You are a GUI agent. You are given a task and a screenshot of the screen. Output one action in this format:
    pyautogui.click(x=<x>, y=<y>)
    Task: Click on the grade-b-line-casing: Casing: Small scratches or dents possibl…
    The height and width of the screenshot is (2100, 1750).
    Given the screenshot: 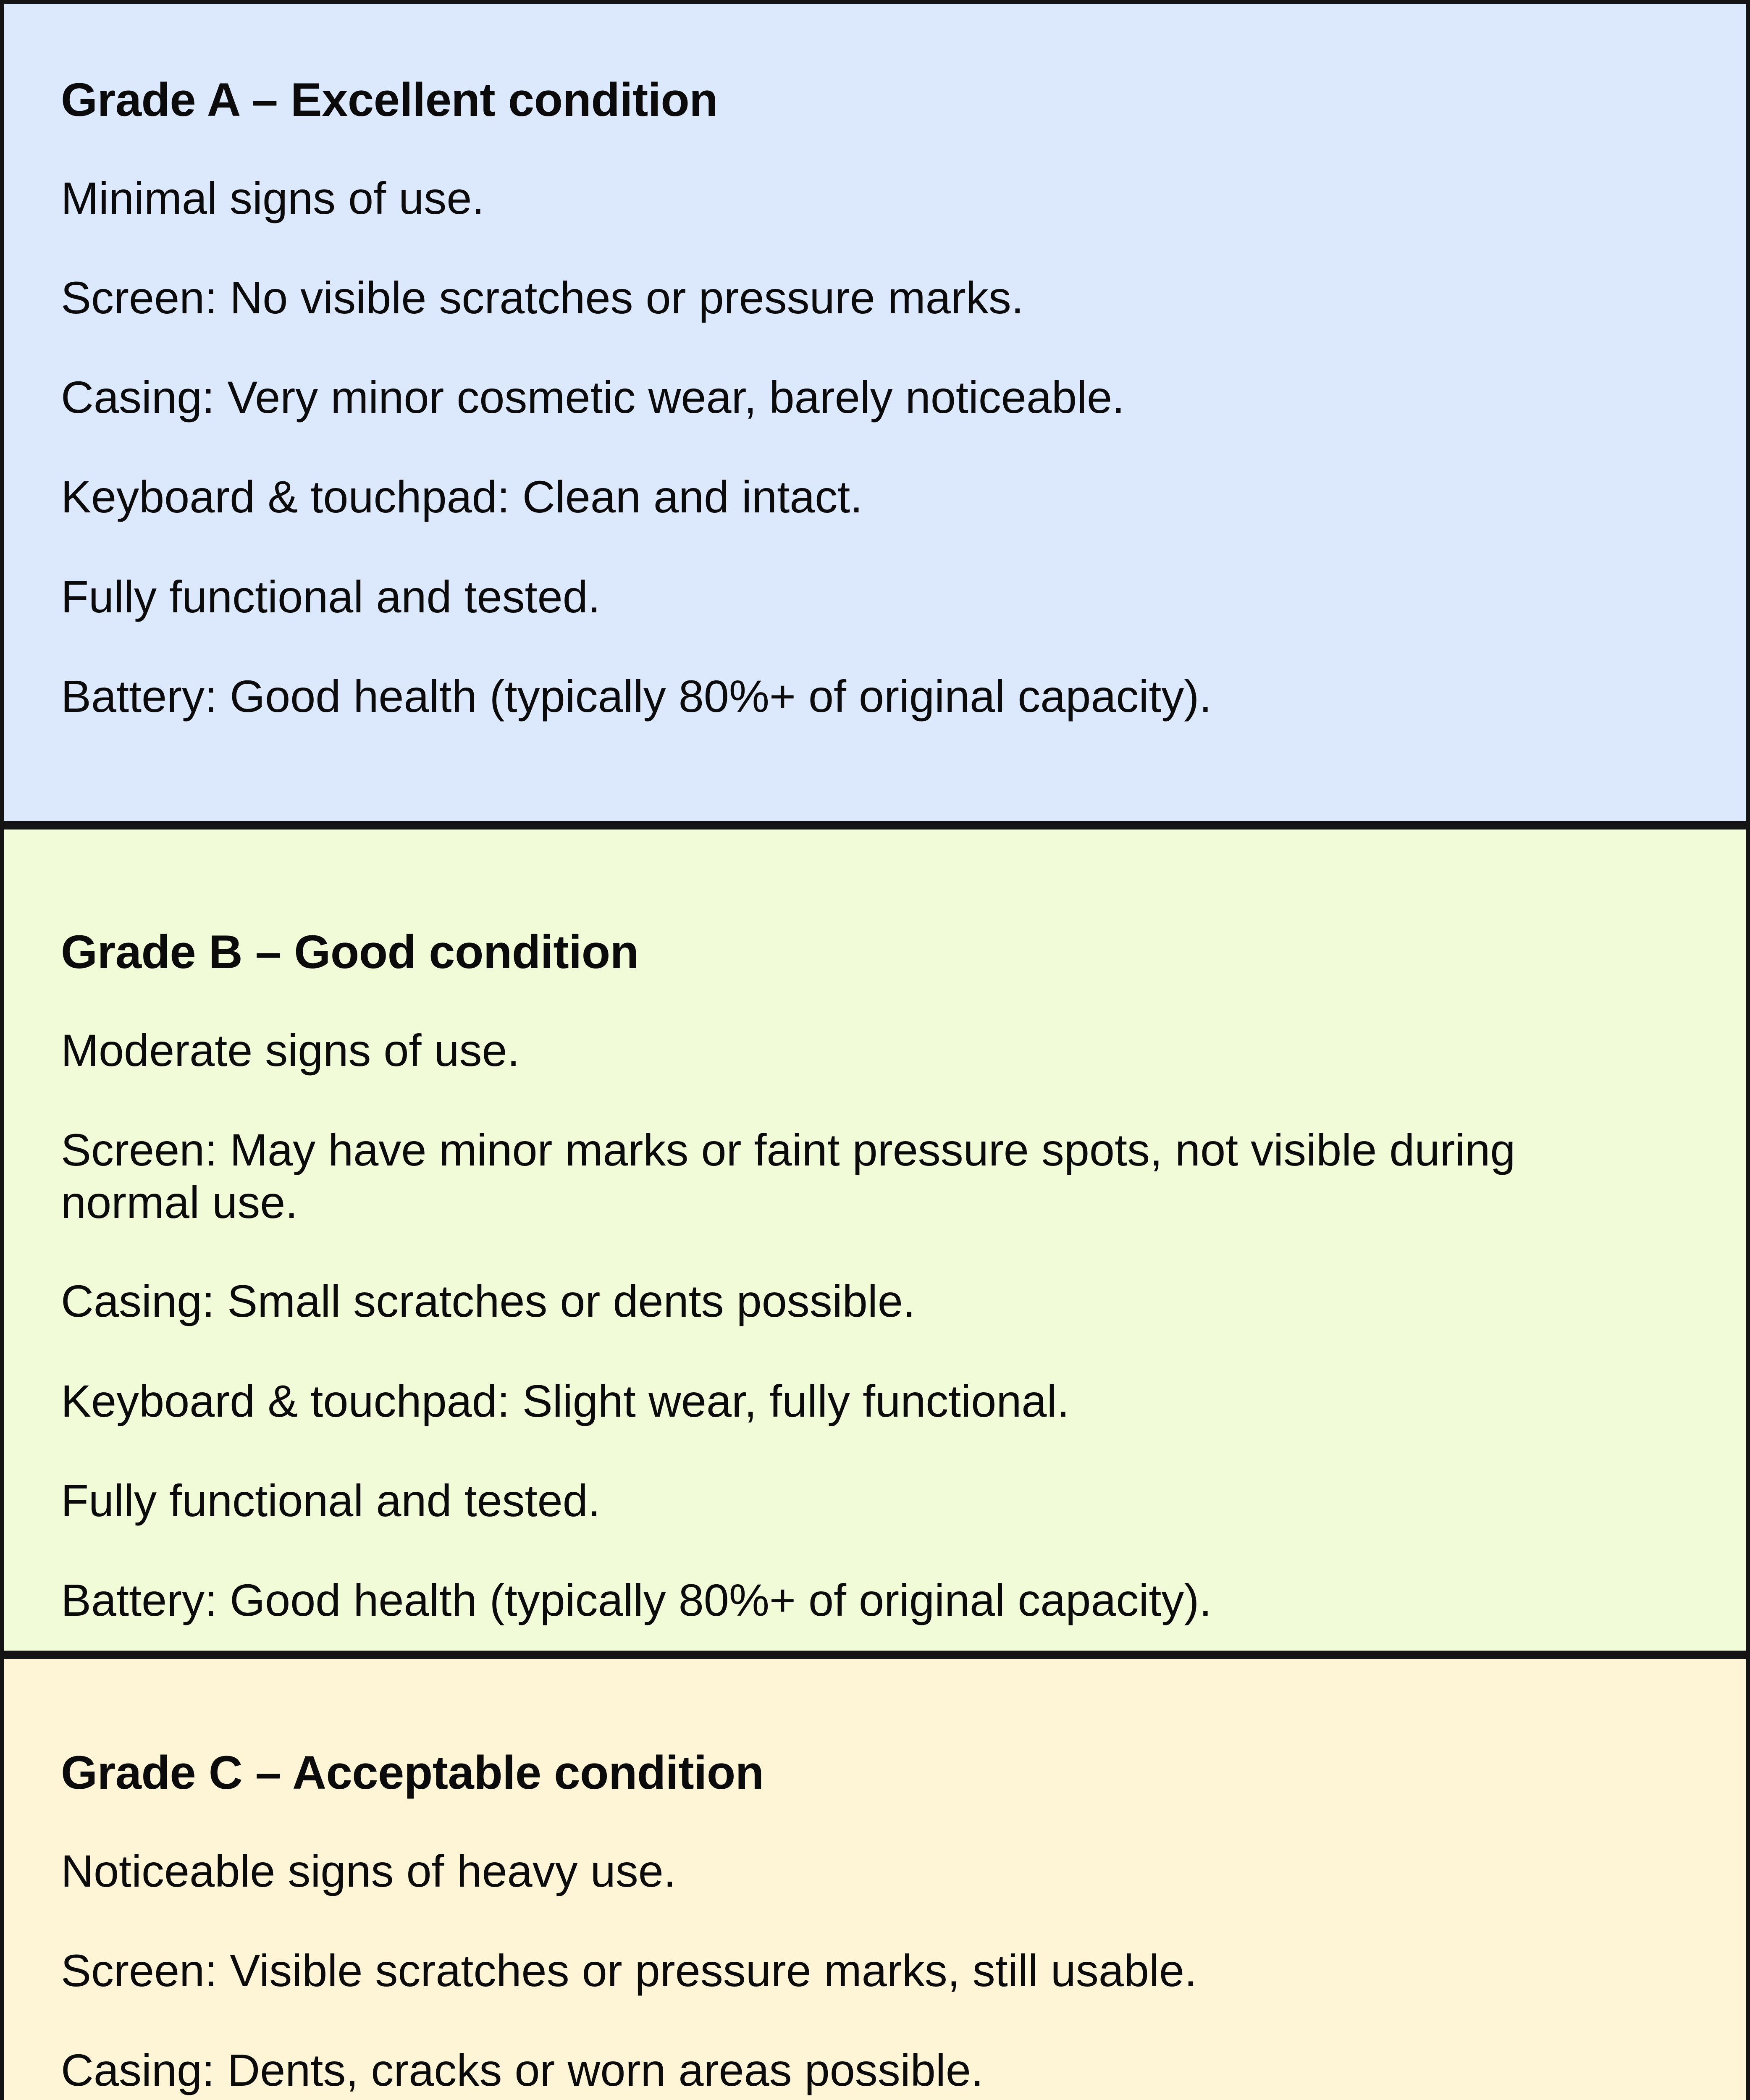 What is the action you would take?
    pyautogui.click(x=488, y=1301)
    